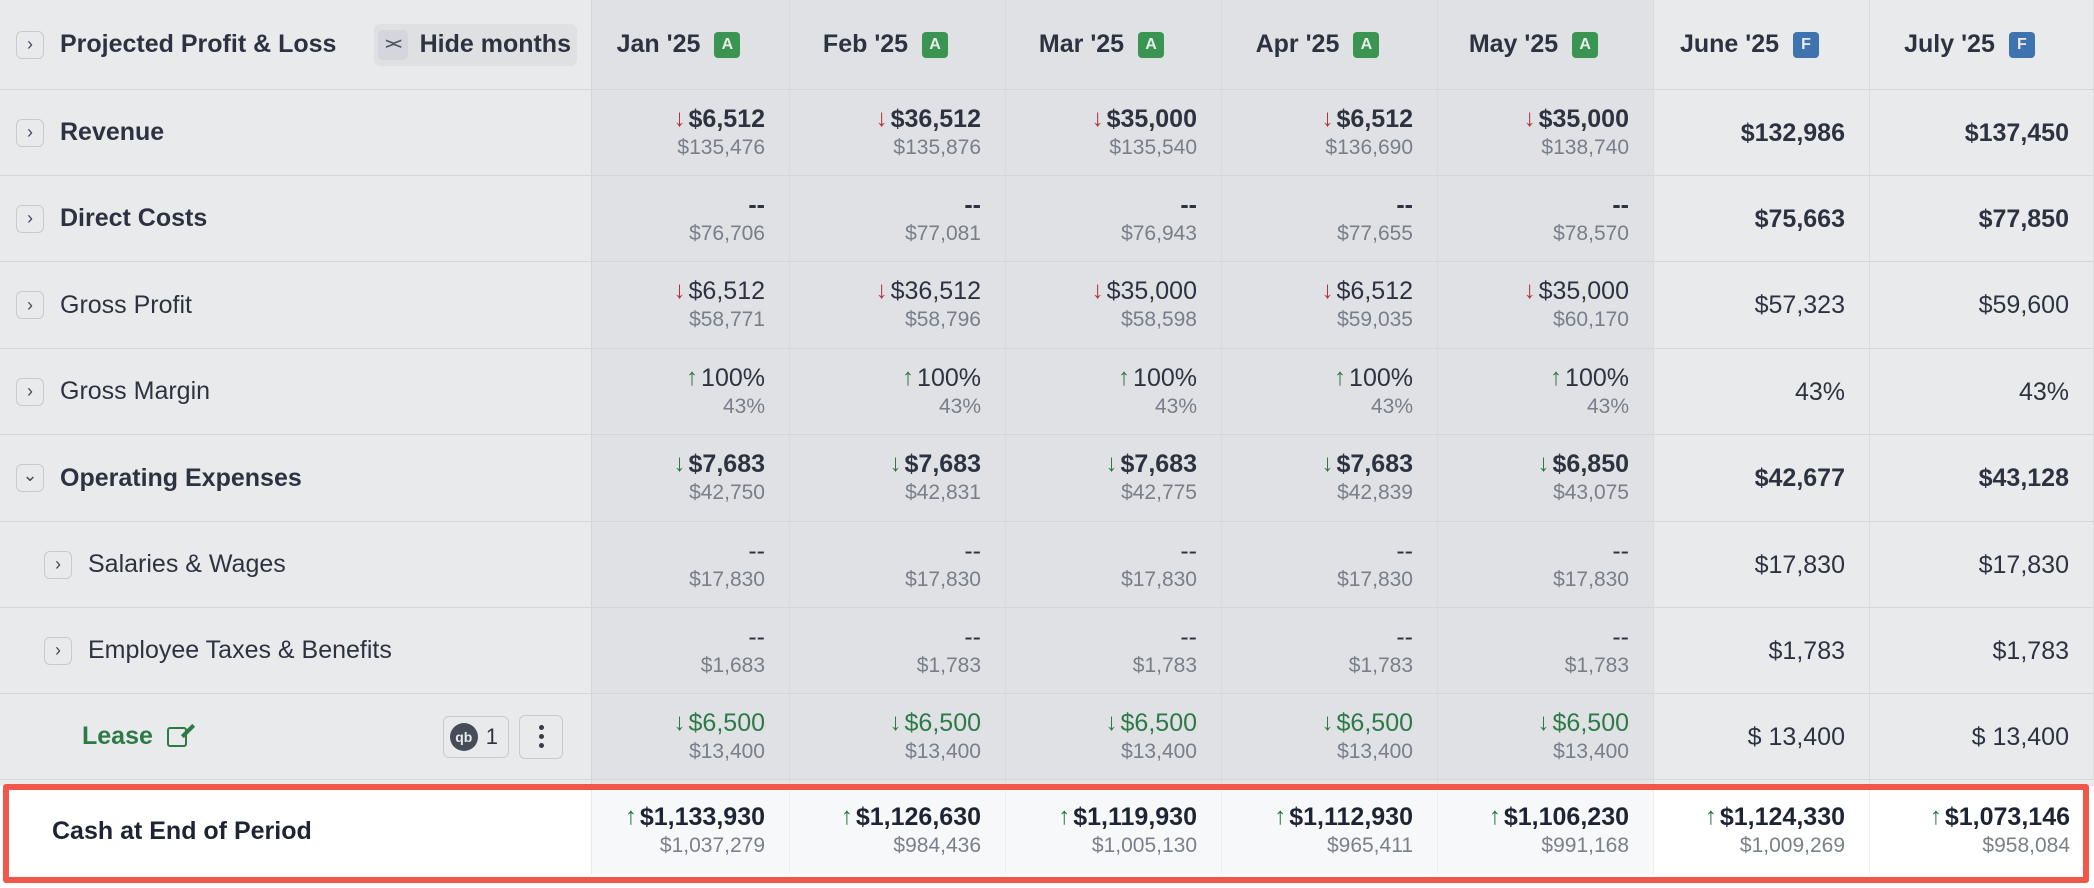 The height and width of the screenshot is (888, 2094). What do you see at coordinates (1807, 651) in the screenshot?
I see `primary-value: $1,783` at bounding box center [1807, 651].